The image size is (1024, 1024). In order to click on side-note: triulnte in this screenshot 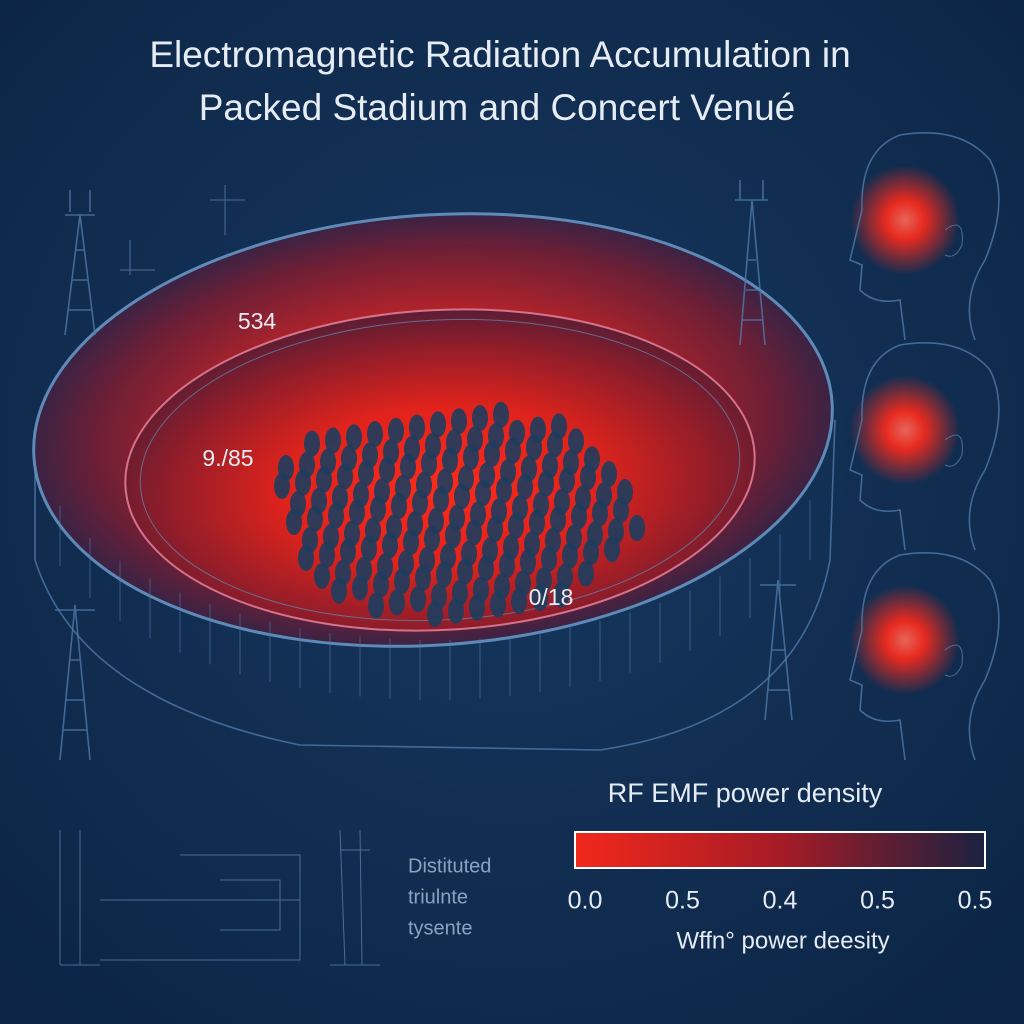, I will do `click(438, 897)`.